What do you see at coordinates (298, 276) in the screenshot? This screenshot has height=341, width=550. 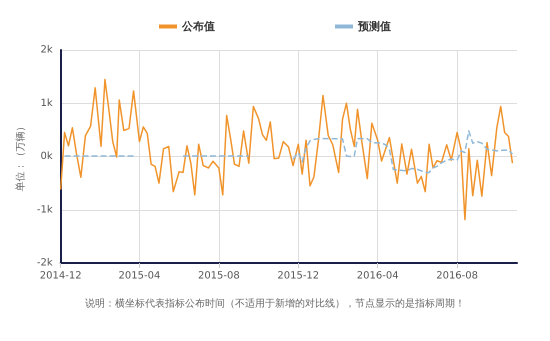 I see `x-tick-label: 2015-12` at bounding box center [298, 276].